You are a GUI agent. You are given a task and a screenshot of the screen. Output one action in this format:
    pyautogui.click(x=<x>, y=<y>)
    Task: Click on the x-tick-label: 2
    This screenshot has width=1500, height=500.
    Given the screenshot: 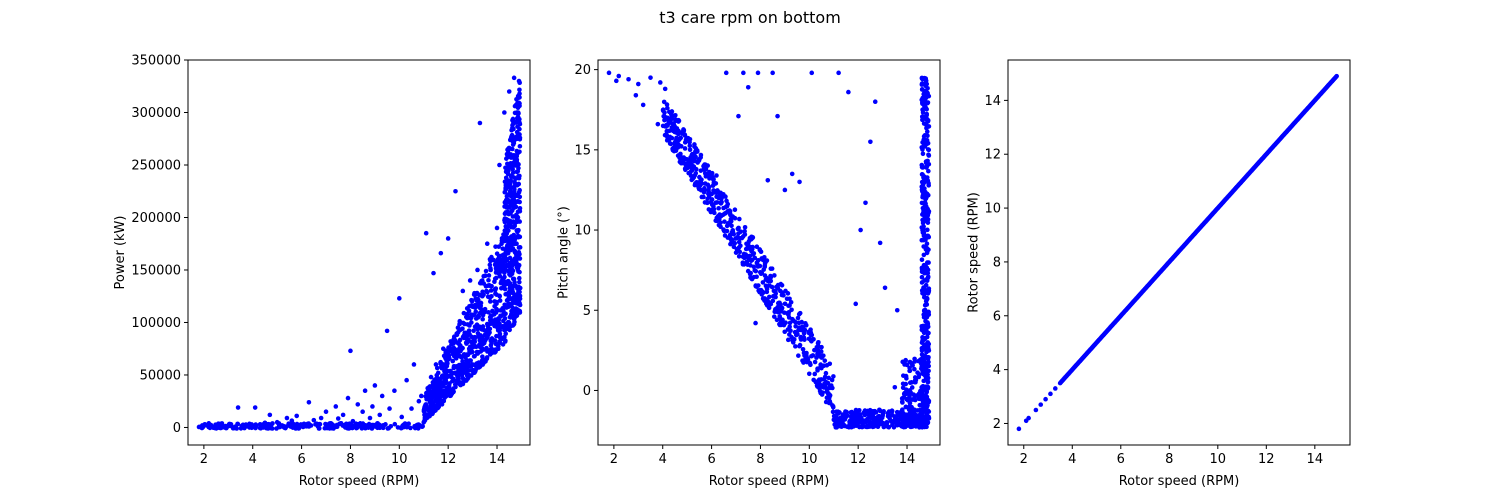 What is the action you would take?
    pyautogui.click(x=1024, y=459)
    